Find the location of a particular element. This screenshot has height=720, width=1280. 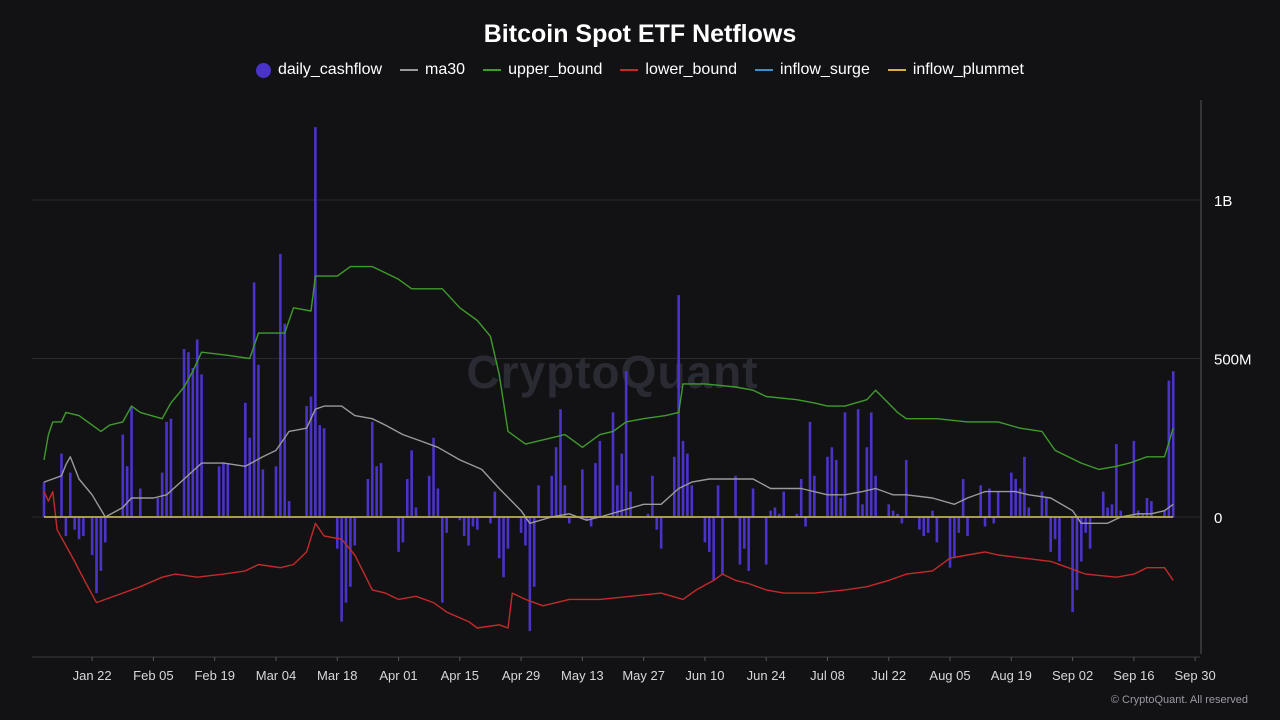

legend-item-lower-bound: lower_bound is located at coordinates (678, 70).